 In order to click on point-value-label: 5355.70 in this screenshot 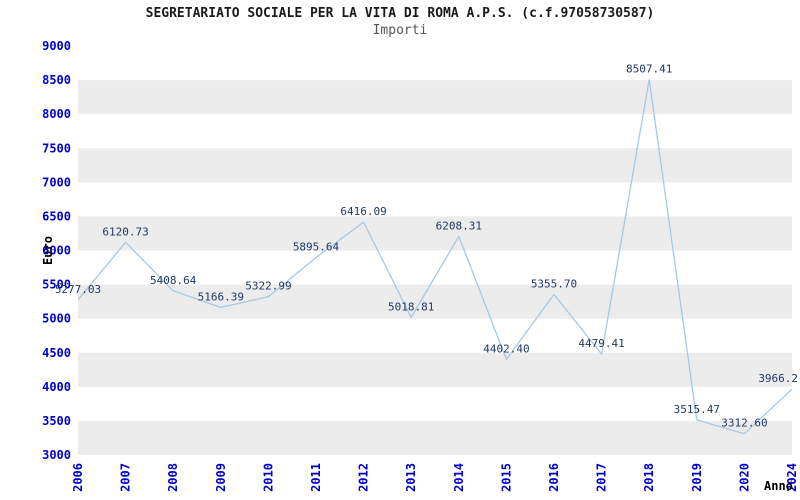, I will do `click(554, 283)`.